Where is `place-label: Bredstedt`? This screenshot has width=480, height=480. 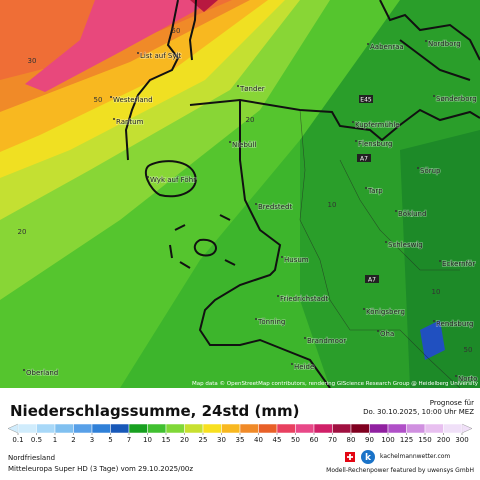
place-label: Bredstedt is located at coordinates (275, 207).